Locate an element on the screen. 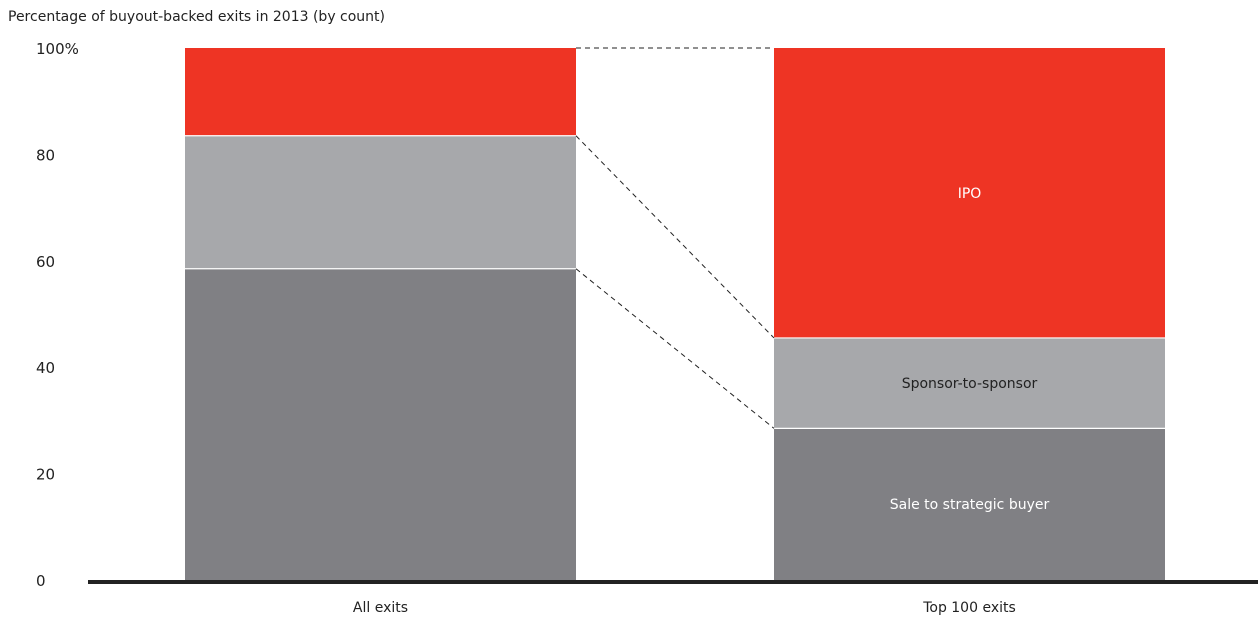 The image size is (1258, 622). y-tick-label: 60 is located at coordinates (45, 262).